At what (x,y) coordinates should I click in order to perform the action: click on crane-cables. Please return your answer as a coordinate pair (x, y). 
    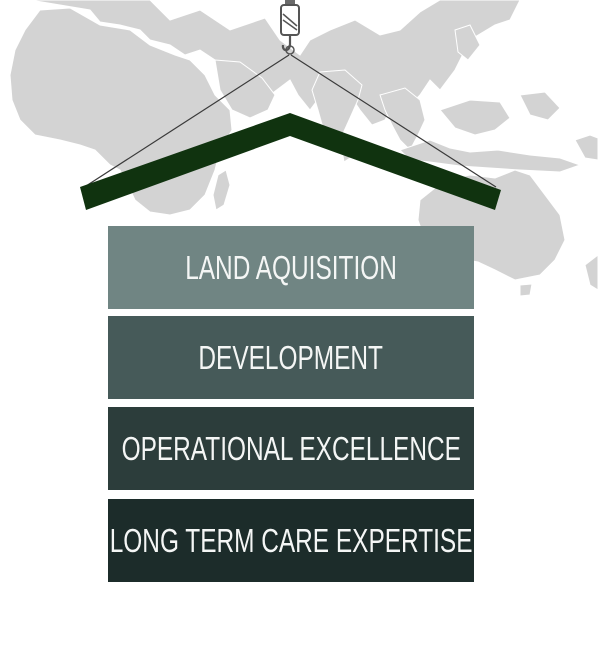
    Looking at the image, I should click on (291, 121).